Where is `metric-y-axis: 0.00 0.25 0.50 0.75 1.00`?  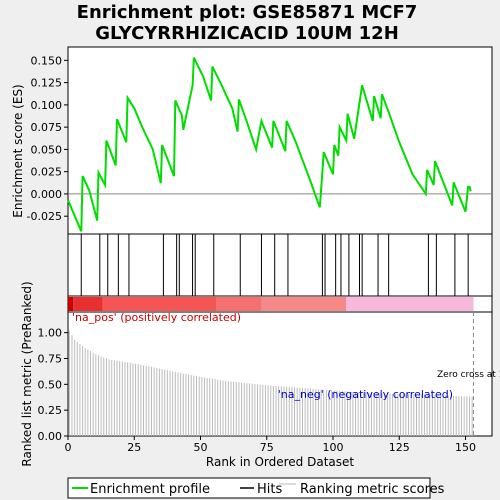 metric-y-axis: 0.00 0.25 0.50 0.75 1.00 is located at coordinates (53, 385).